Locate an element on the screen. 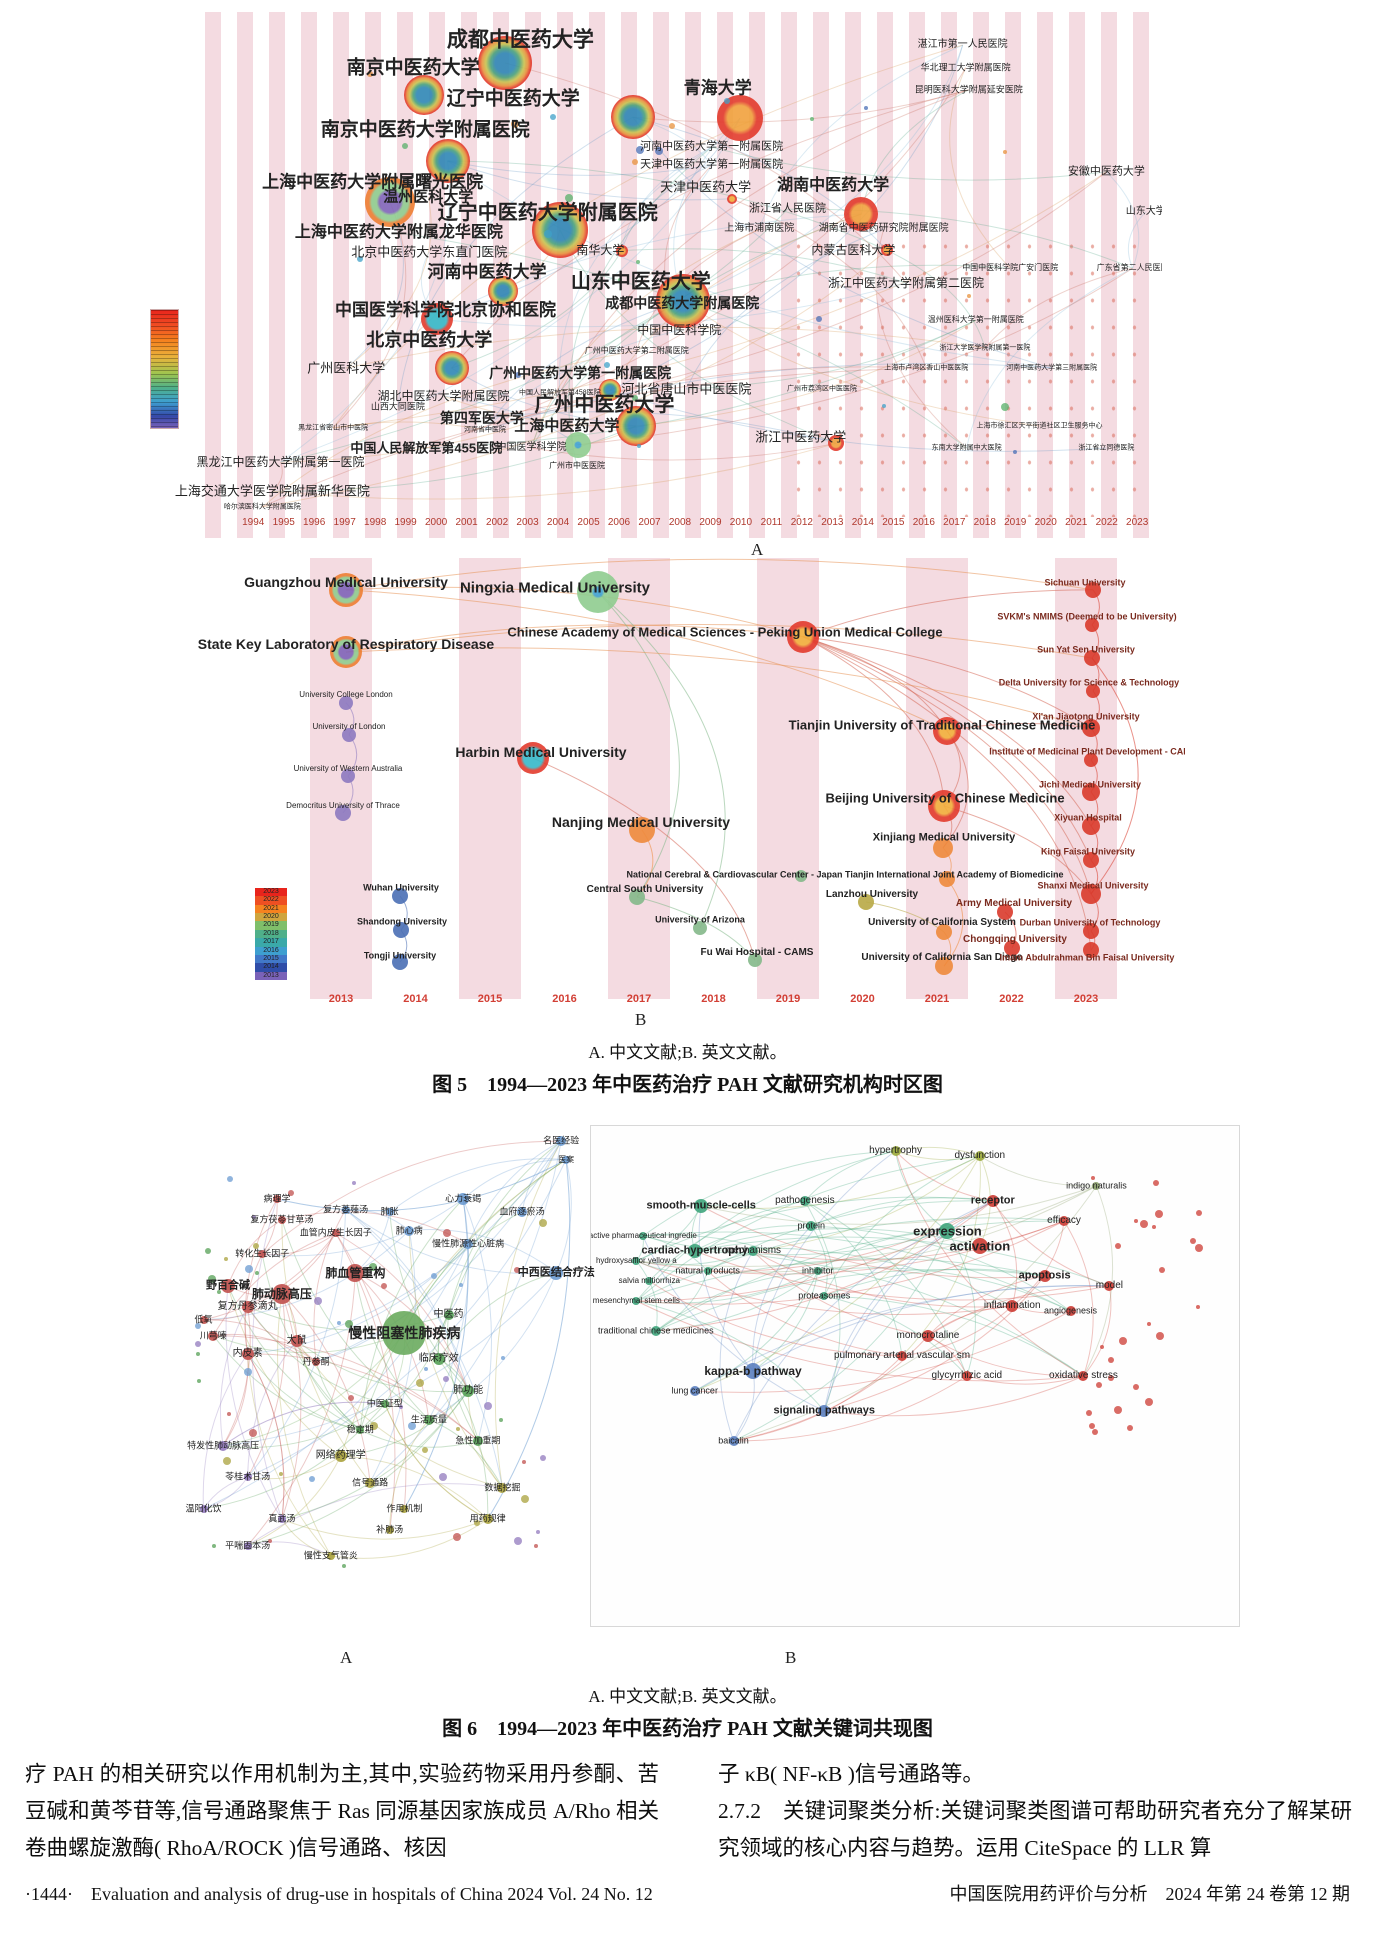 This screenshot has height=1940, width=1375. year-axis-label: 2002 is located at coordinates (497, 522).